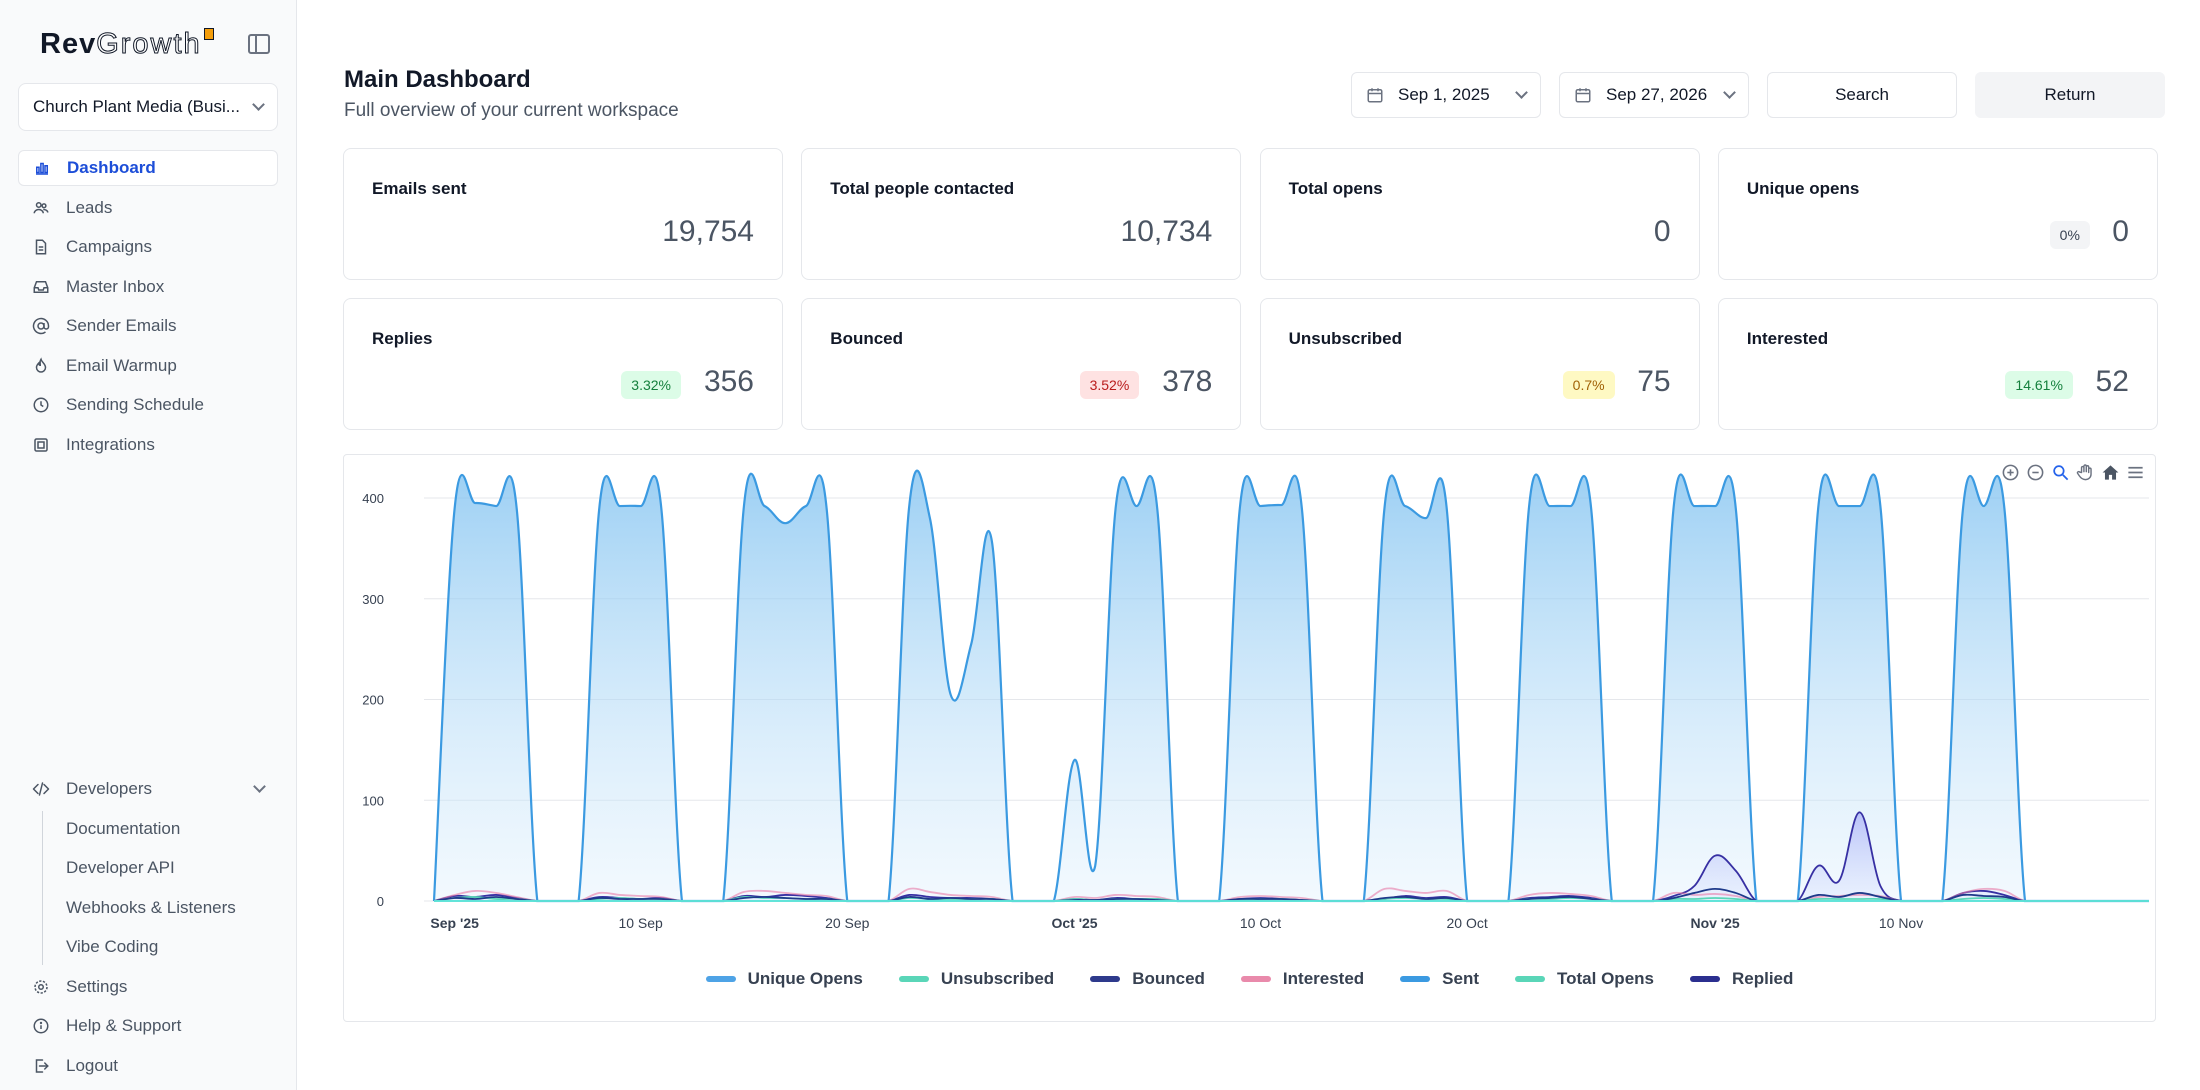 This screenshot has height=1090, width=2200. I want to click on y-tick-label: 400, so click(373, 498).